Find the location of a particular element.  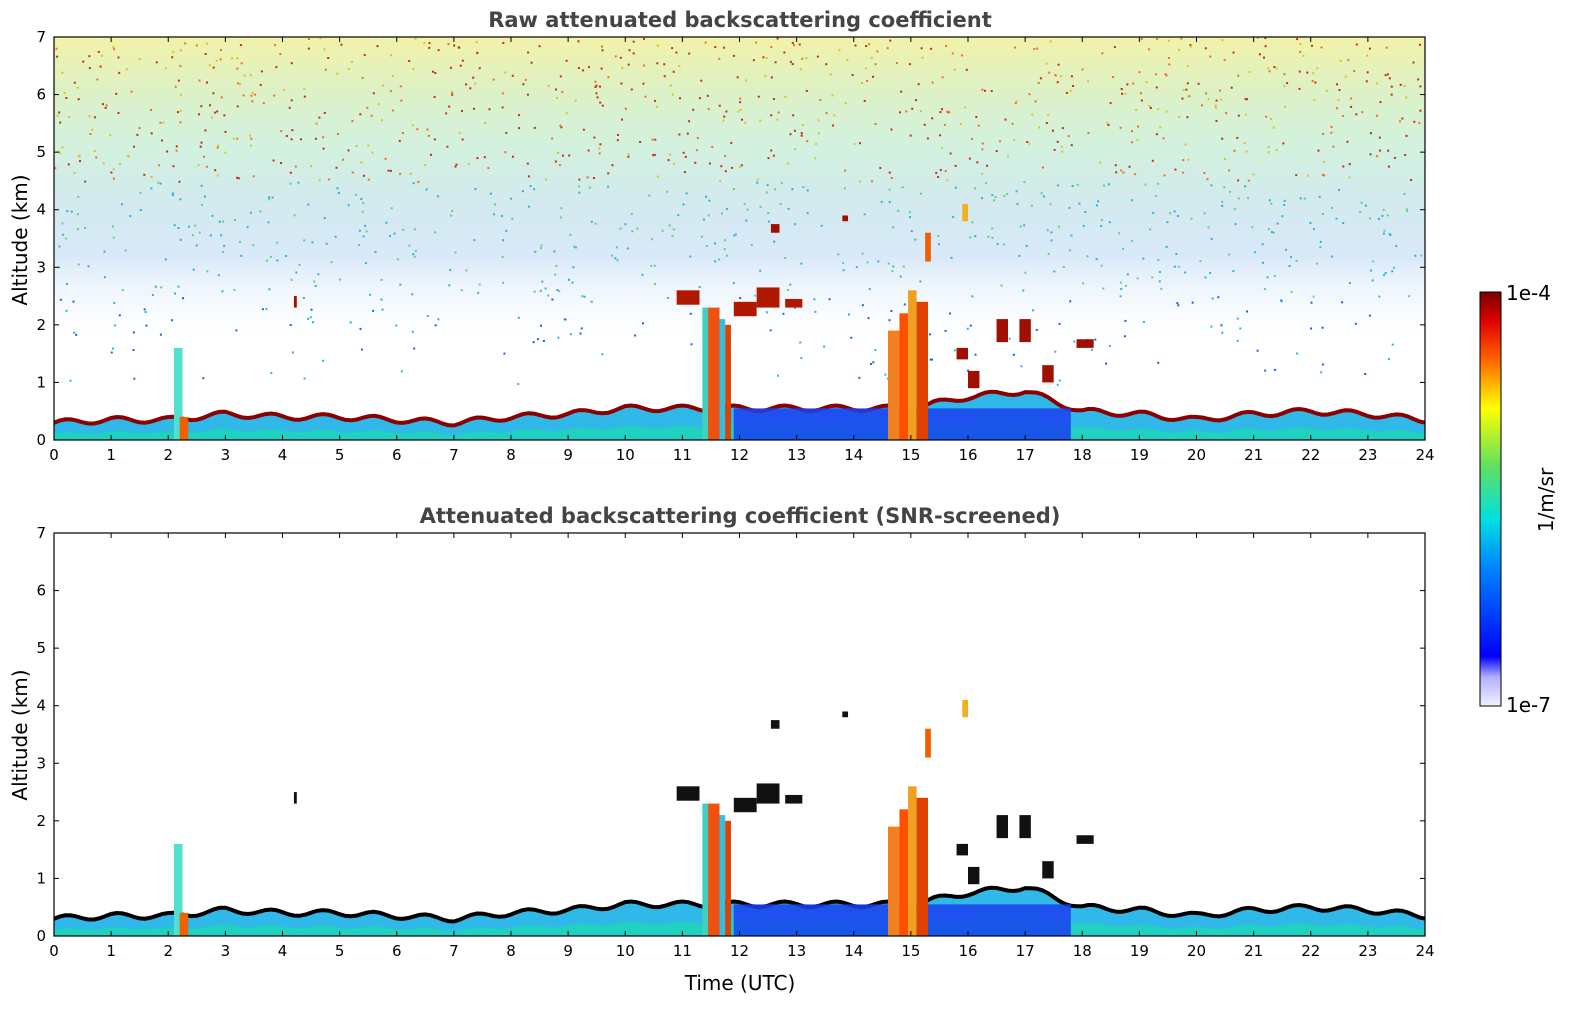

plume-15-top is located at coordinates (928, 743).